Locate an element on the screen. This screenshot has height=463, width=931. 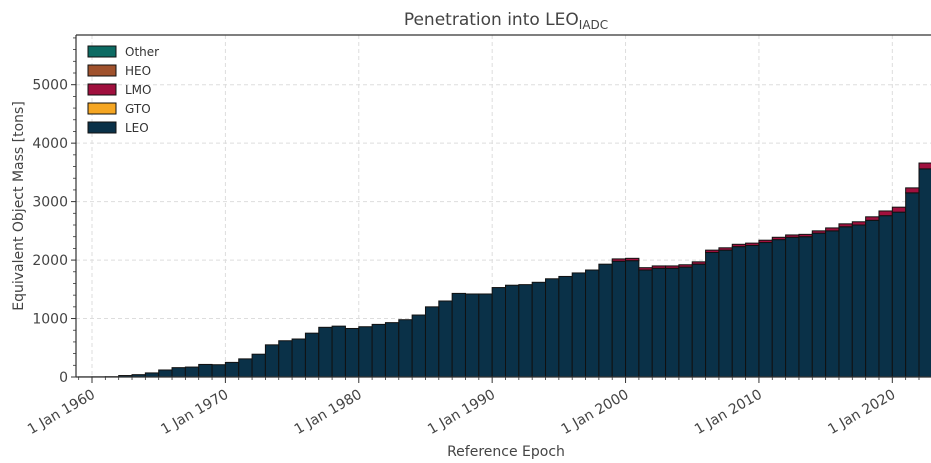
y-tick-label: 0 is located at coordinates (63, 378).